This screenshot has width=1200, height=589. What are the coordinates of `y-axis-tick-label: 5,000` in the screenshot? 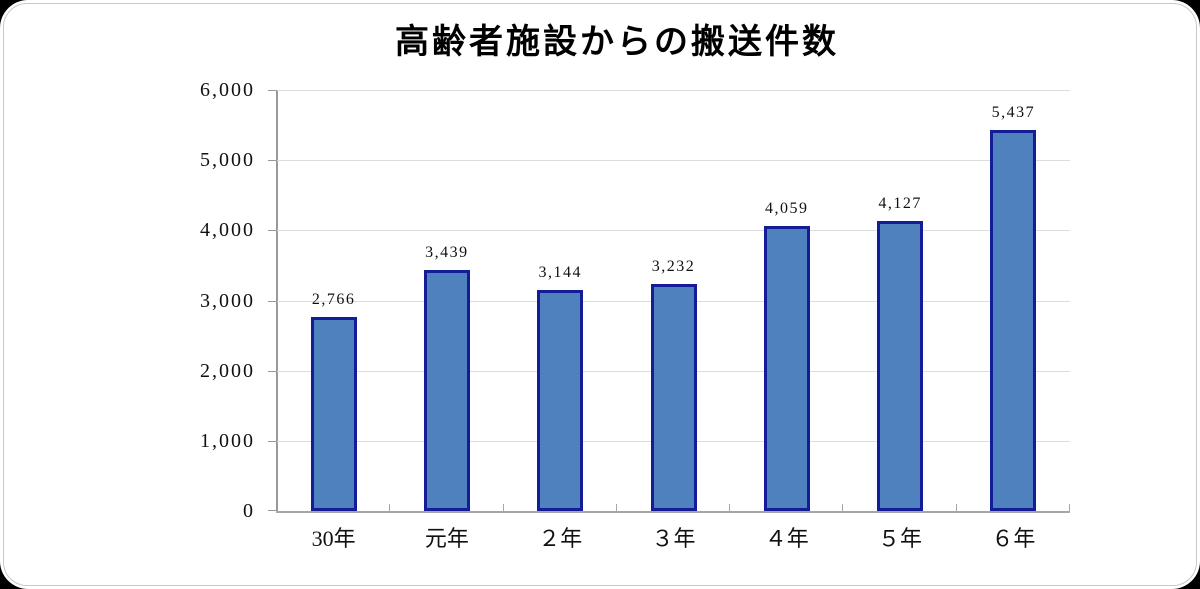 It's located at (227, 160).